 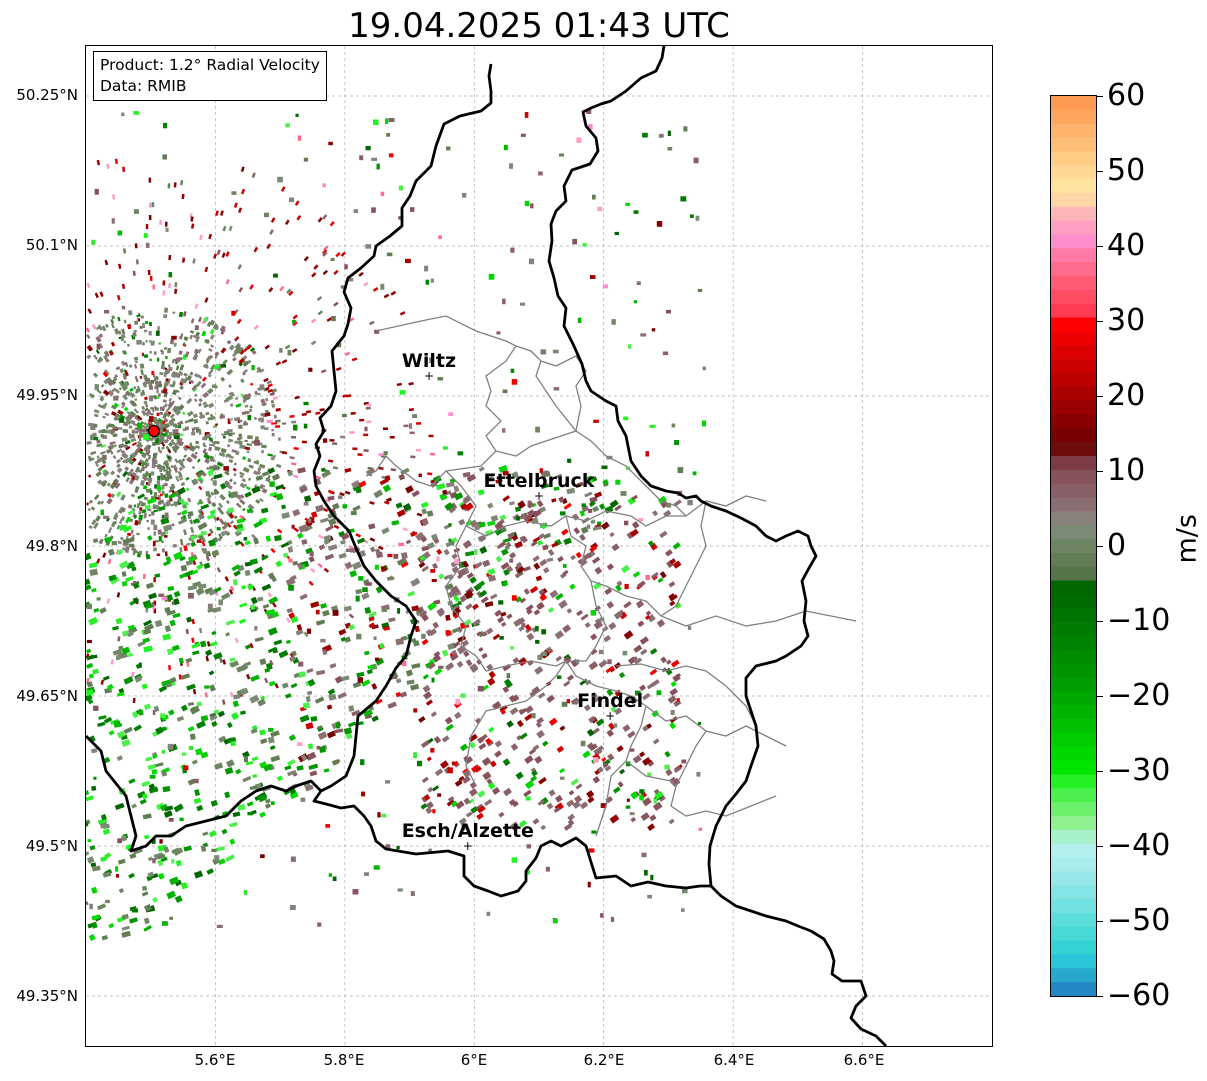 What do you see at coordinates (1126, 395) in the screenshot?
I see `colorbar-tick-label: 20` at bounding box center [1126, 395].